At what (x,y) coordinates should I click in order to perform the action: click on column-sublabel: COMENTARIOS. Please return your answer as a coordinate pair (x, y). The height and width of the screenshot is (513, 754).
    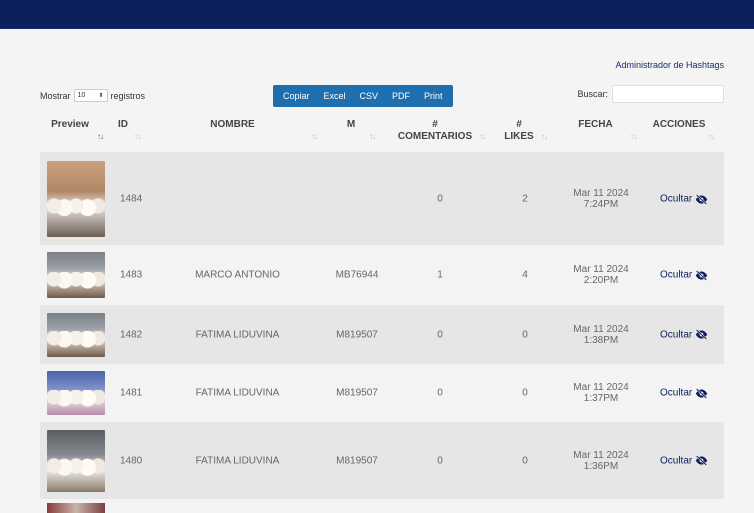
    Looking at the image, I should click on (435, 136).